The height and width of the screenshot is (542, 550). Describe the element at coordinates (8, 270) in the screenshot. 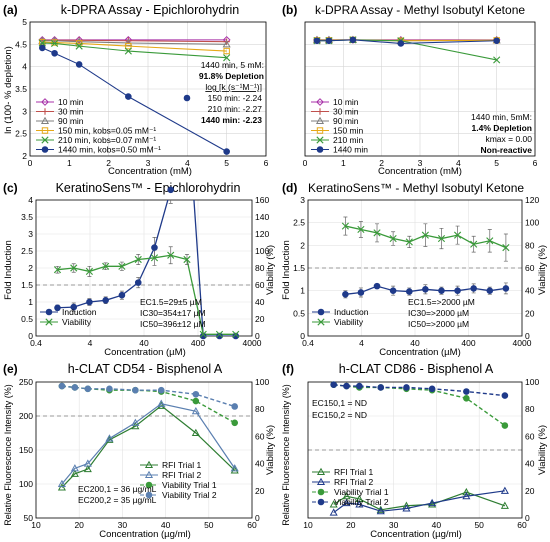

I see `panel-c-ylabel: Fold Induction` at that location.